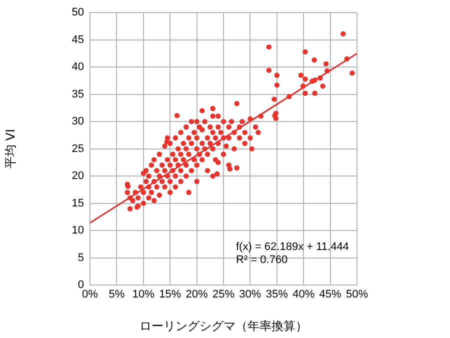 The width and height of the screenshot is (450, 338). What do you see at coordinates (143, 294) in the screenshot?
I see `x-tick-label: 10%` at bounding box center [143, 294].